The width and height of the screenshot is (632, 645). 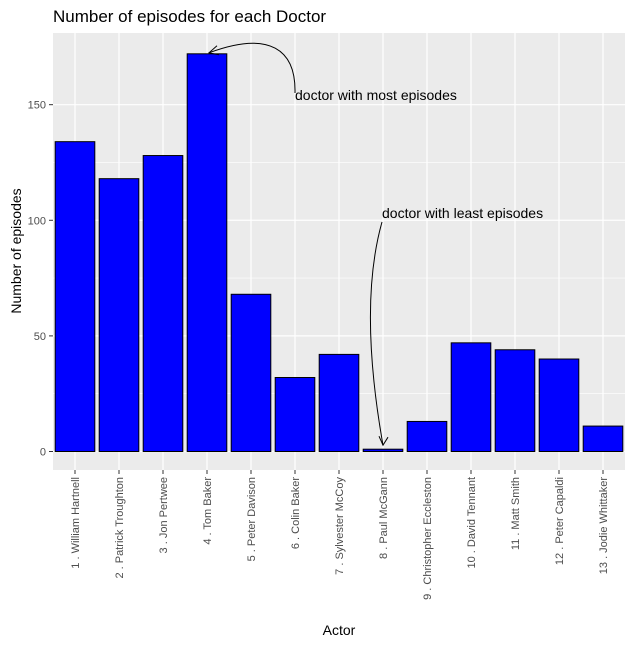 I want to click on annotation-arrow-most, so click(x=252, y=68).